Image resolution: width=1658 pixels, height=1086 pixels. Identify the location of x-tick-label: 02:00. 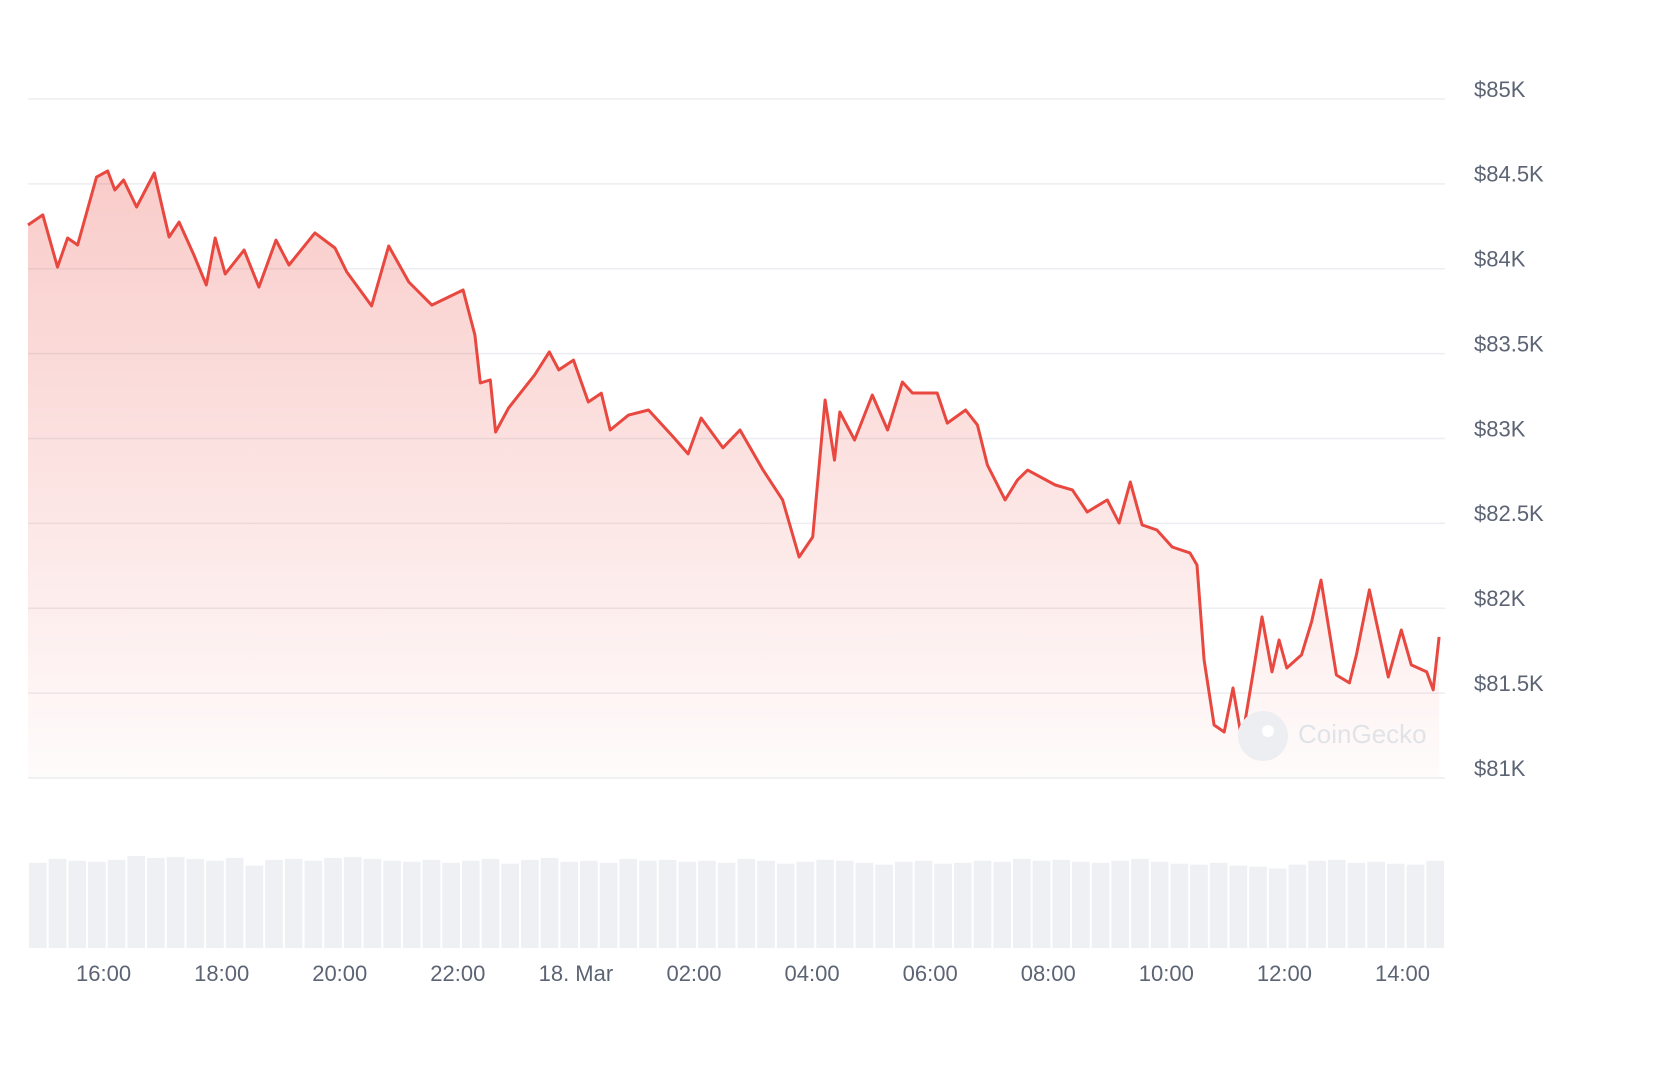
(693, 973).